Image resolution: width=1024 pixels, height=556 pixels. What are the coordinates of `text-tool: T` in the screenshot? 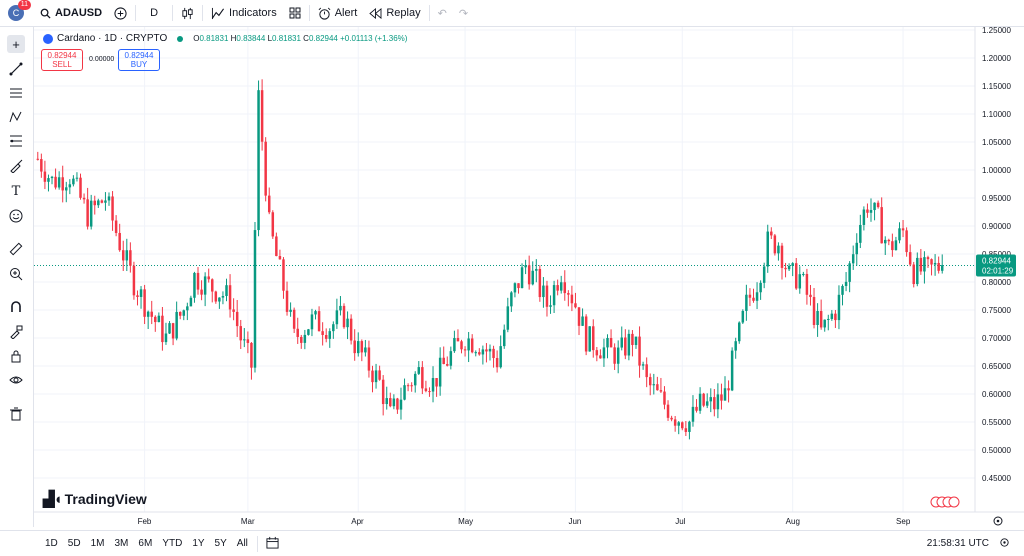 It's located at (16, 191).